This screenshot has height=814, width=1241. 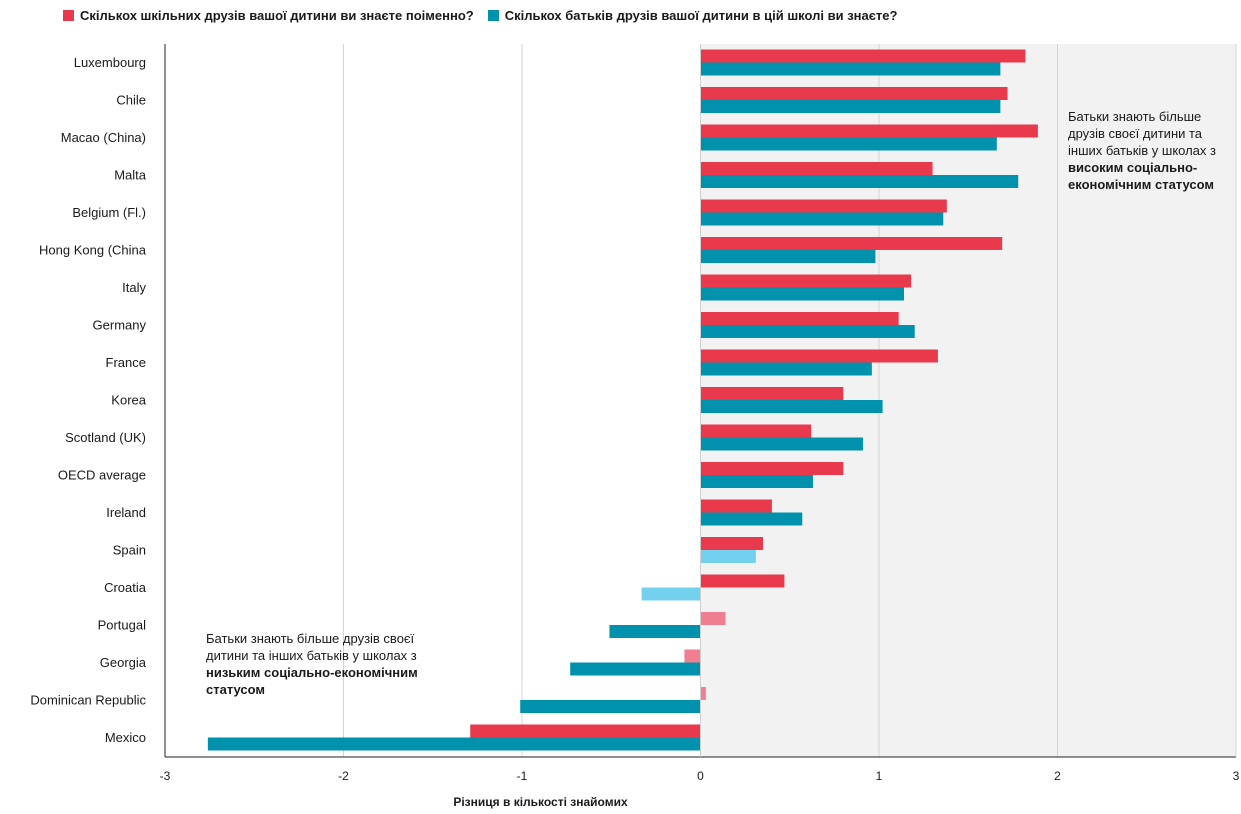 I want to click on x-axis-title: Різниця в кількості знайомих, so click(x=540, y=802).